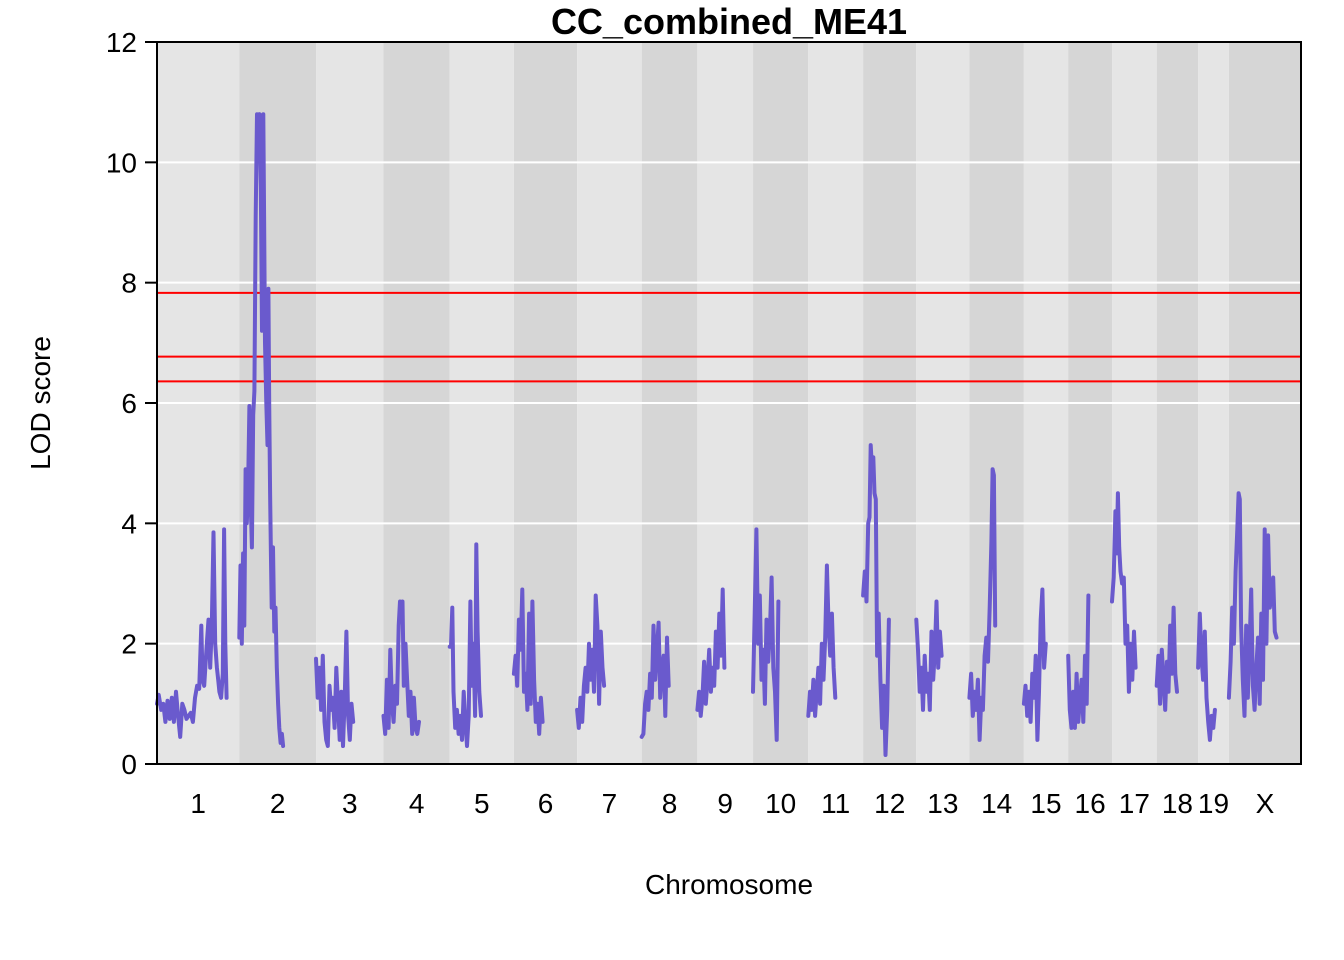 Image resolution: width=1344 pixels, height=960 pixels. What do you see at coordinates (780, 803) in the screenshot?
I see `x-tick-label-chr-10: 10` at bounding box center [780, 803].